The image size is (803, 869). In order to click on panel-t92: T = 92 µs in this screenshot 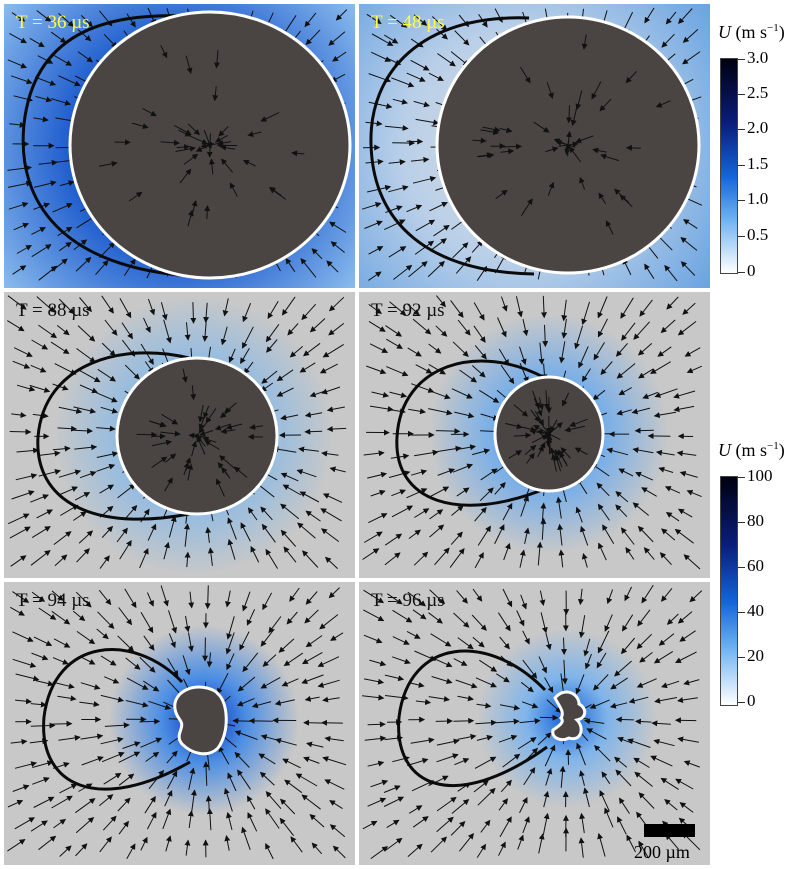, I will do `click(534, 435)`.